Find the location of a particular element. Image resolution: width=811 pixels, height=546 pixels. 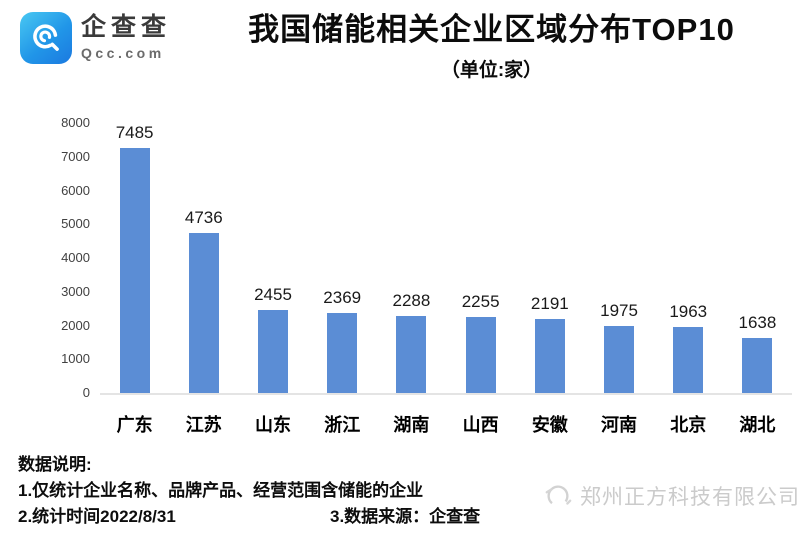

title-block: 我国储能相关企业区域分布TOP10 （单位:家） is located at coordinates (491, 46).